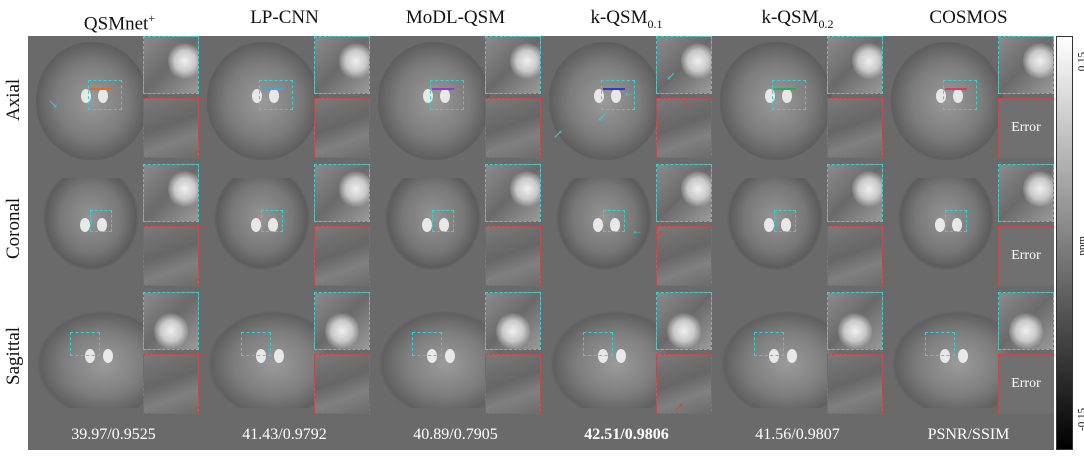  I want to click on column-title-2: LP-CNN, so click(285, 18).